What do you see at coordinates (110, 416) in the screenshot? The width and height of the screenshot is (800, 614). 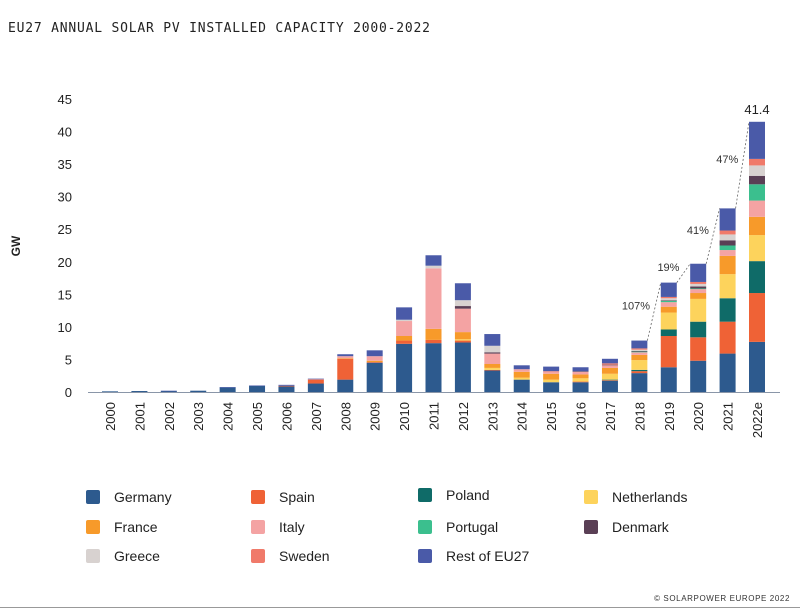 I see `x-tick-label: 2000` at bounding box center [110, 416].